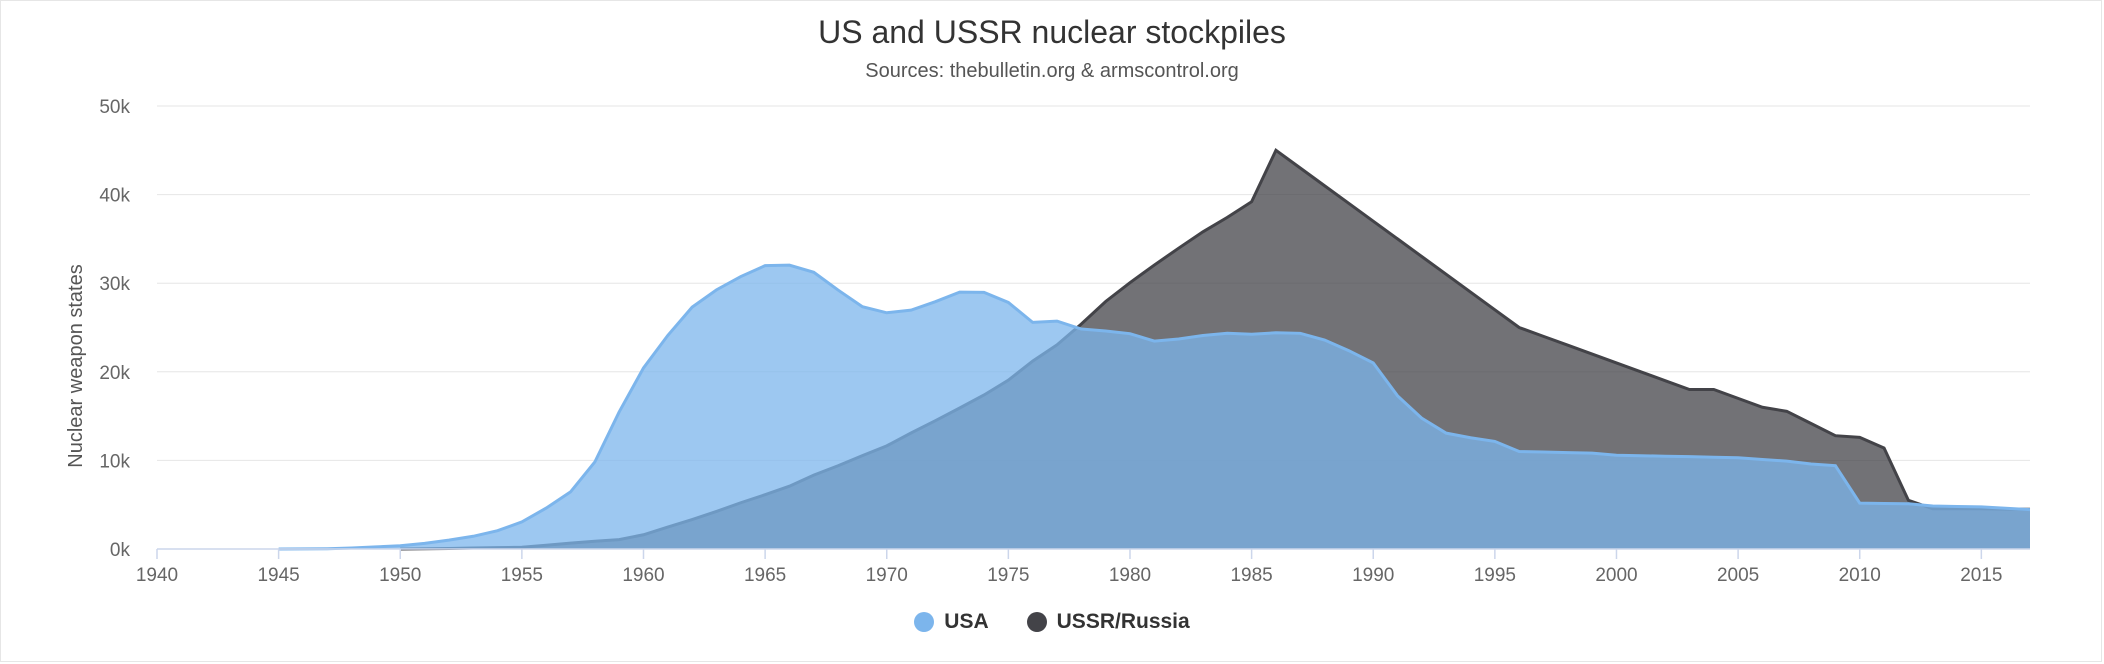 This screenshot has height=664, width=2104. What do you see at coordinates (400, 575) in the screenshot?
I see `x-tick-label: 1950` at bounding box center [400, 575].